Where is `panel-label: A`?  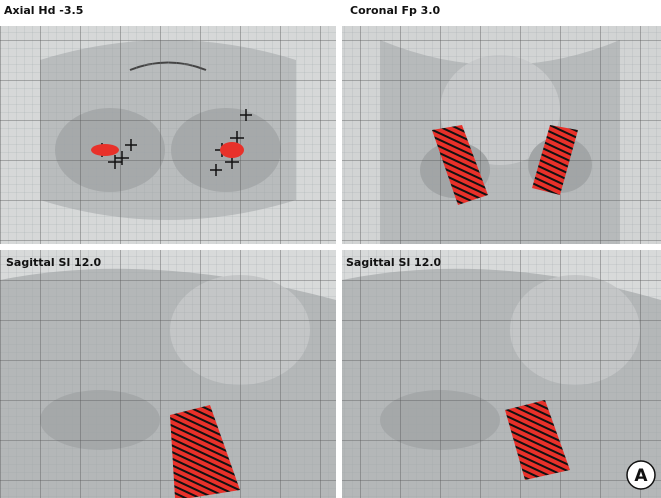 panel-label: A is located at coordinates (641, 476).